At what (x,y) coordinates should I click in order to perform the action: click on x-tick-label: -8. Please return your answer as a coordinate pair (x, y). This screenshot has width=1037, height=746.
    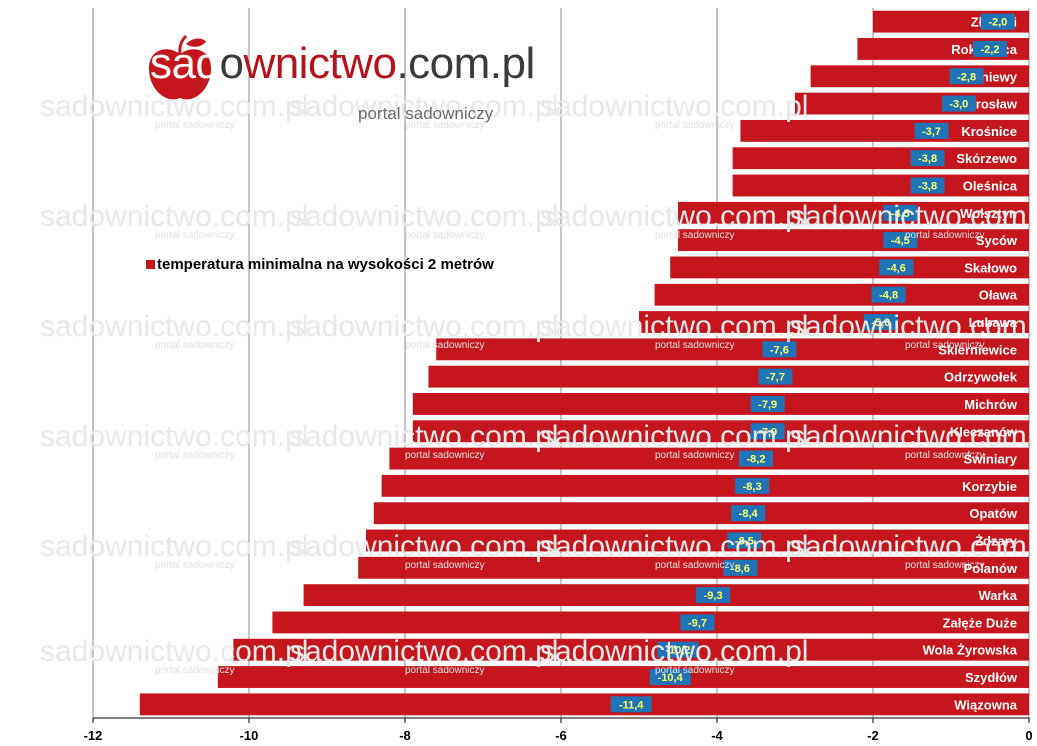
    Looking at the image, I should click on (405, 735).